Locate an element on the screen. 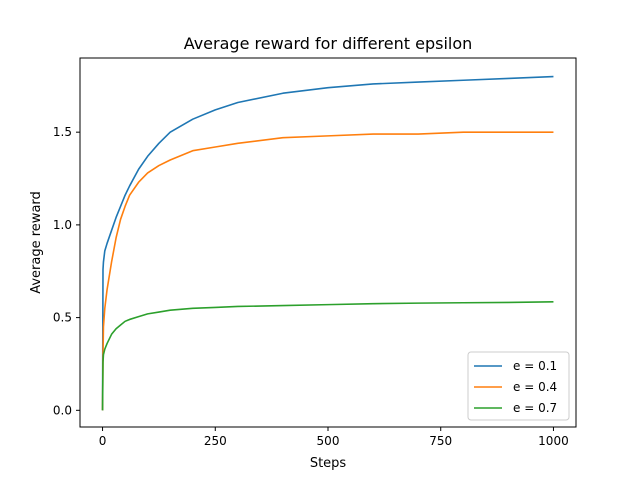 The image size is (640, 480). x-tick-label: 1000 is located at coordinates (553, 441).